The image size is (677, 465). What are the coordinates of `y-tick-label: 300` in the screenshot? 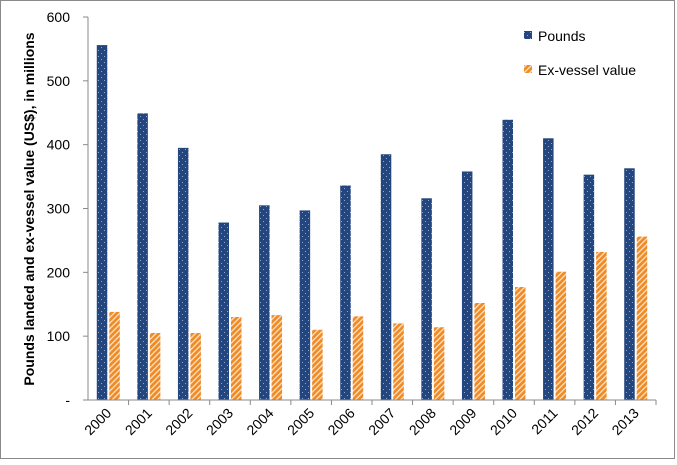 It's located at (59, 209).